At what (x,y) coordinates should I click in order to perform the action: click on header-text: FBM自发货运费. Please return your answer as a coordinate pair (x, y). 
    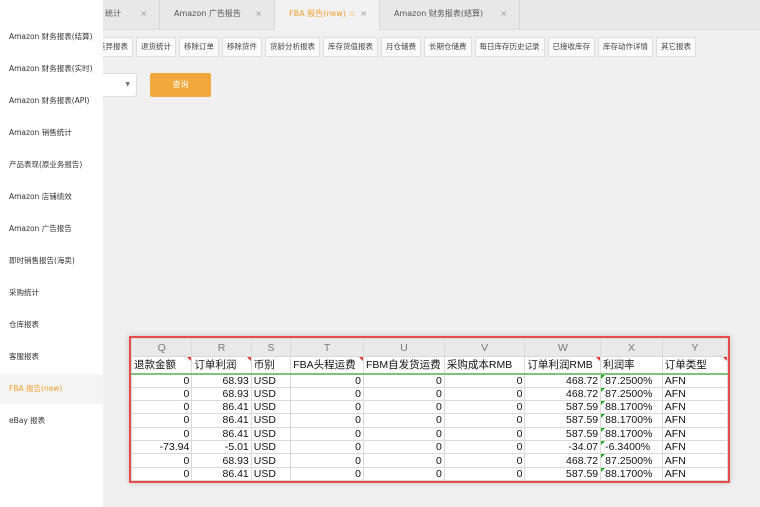
    Looking at the image, I should click on (403, 365).